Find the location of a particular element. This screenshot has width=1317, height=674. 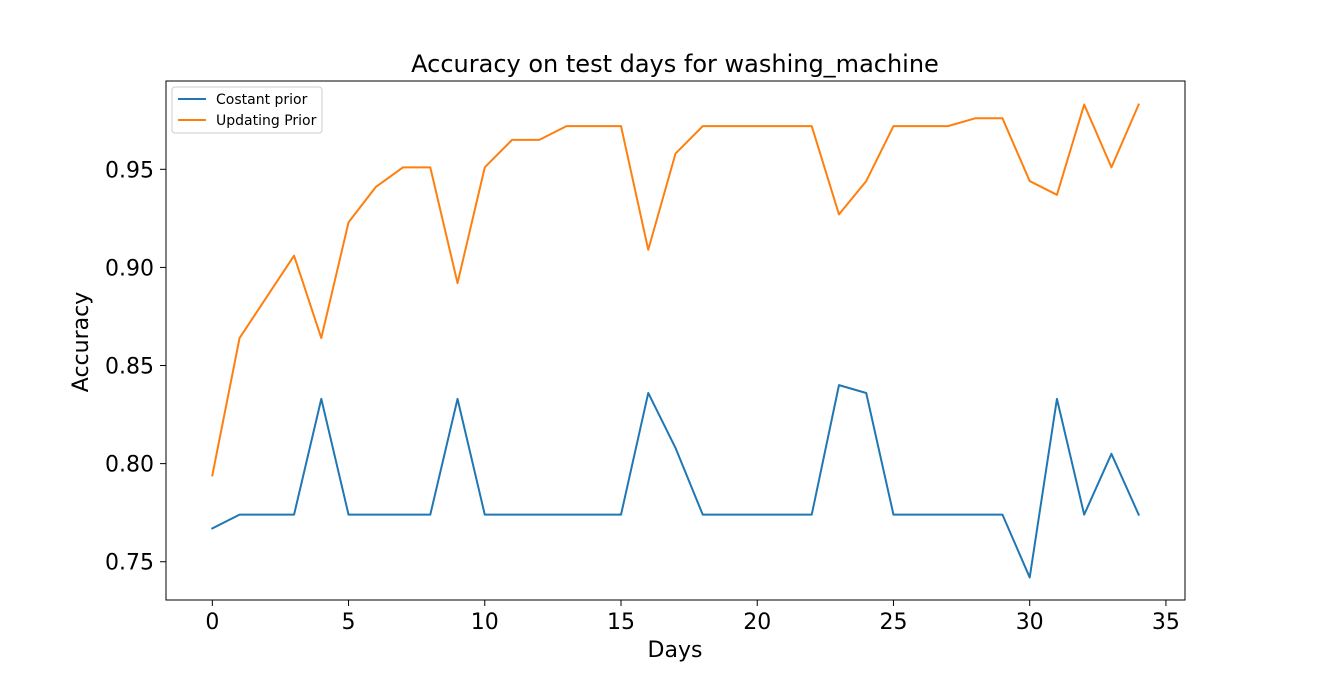

x-tick-label: 30 is located at coordinates (1030, 622).